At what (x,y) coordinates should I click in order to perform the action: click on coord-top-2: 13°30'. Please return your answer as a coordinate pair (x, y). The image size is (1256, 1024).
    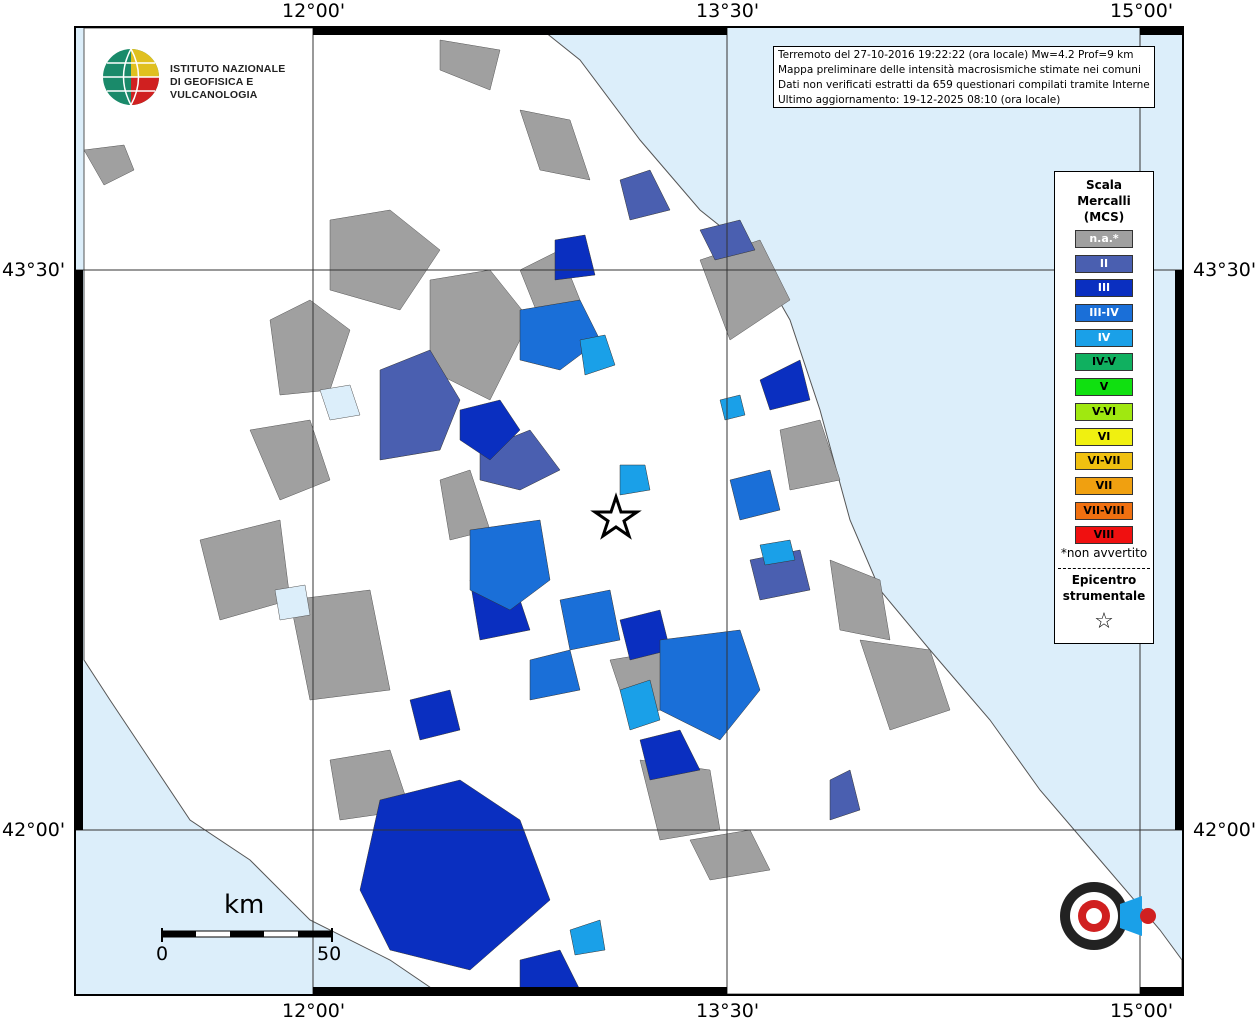
    Looking at the image, I should click on (728, 11).